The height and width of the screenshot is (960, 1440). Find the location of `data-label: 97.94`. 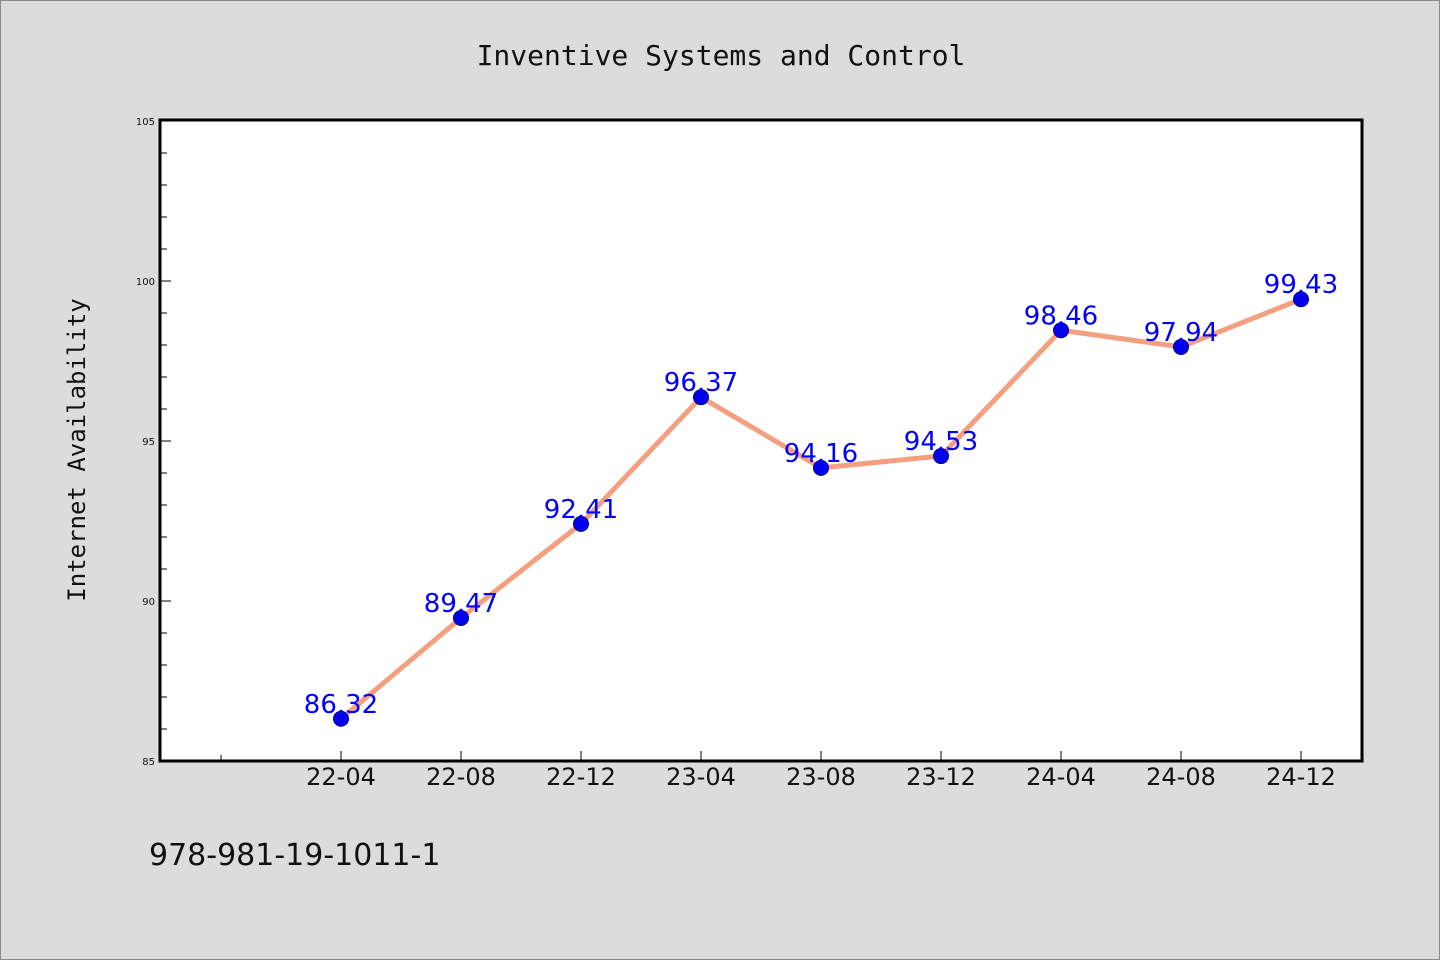

data-label: 97.94 is located at coordinates (1181, 333).